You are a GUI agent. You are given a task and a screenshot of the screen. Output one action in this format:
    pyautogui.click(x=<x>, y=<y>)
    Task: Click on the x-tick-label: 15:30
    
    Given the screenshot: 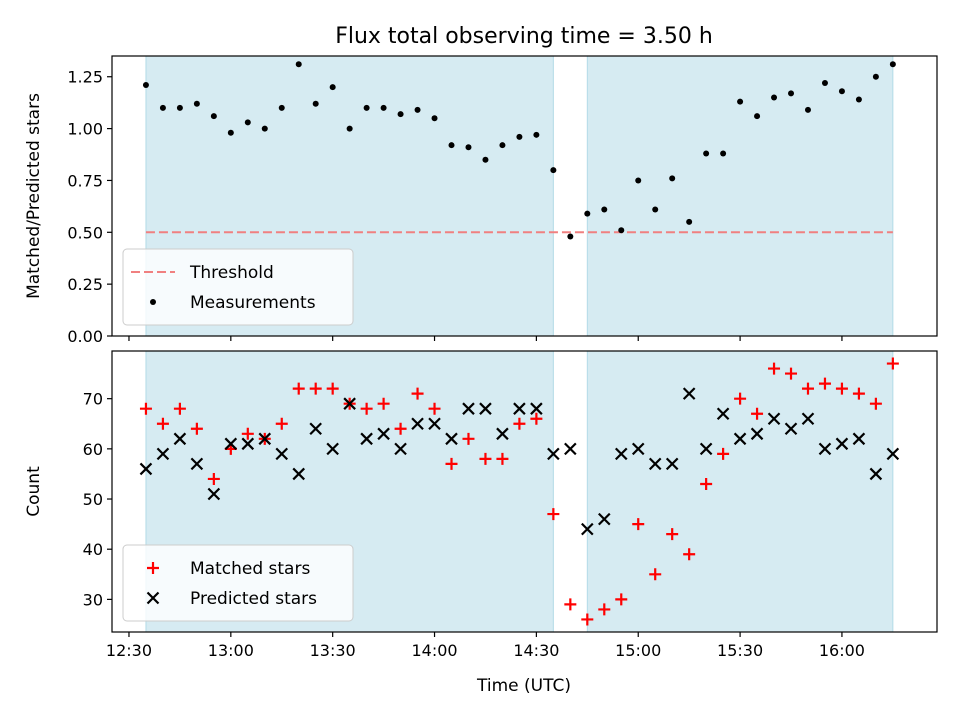 What is the action you would take?
    pyautogui.click(x=740, y=650)
    